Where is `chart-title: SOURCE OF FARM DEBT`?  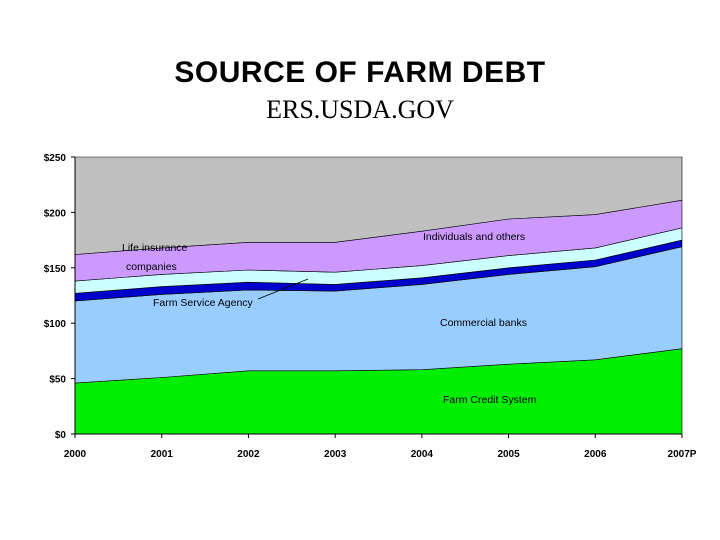
chart-title: SOURCE OF FARM DEBT is located at coordinates (360, 72).